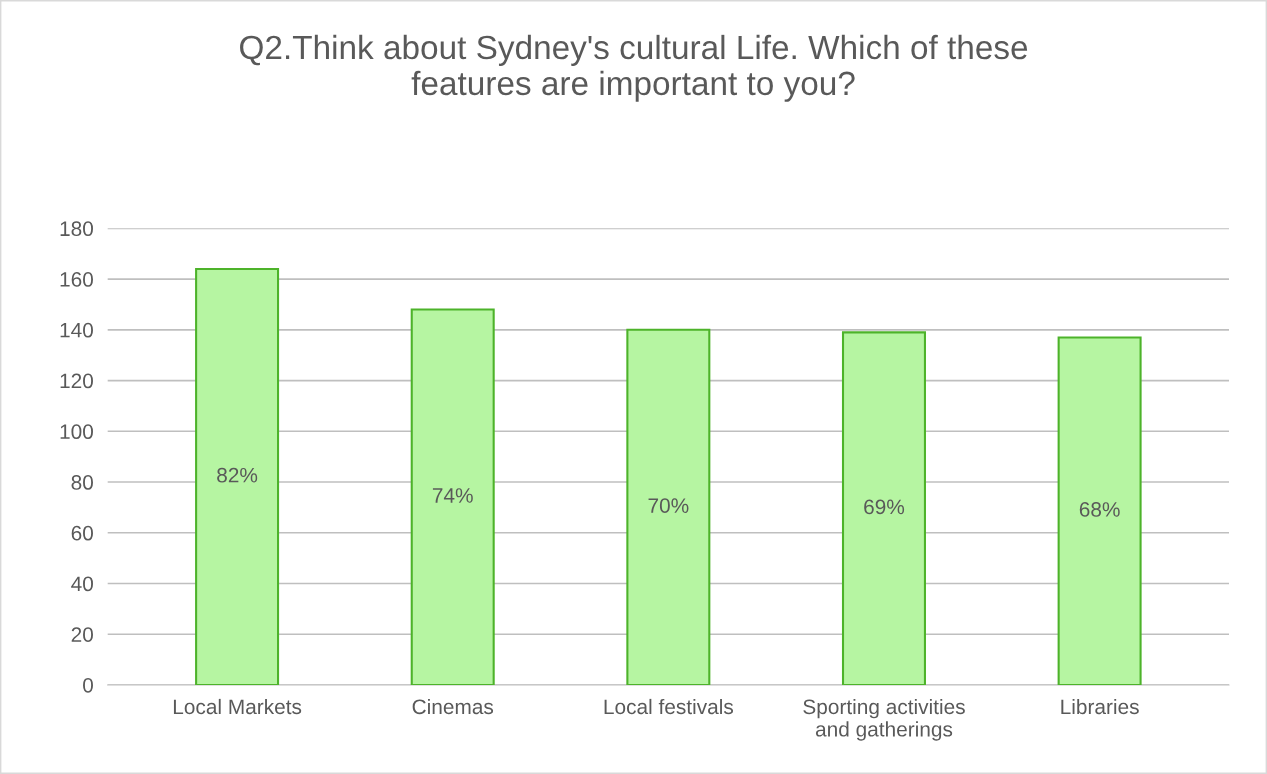 Image resolution: width=1267 pixels, height=774 pixels. I want to click on annotation: 82%, so click(237, 475).